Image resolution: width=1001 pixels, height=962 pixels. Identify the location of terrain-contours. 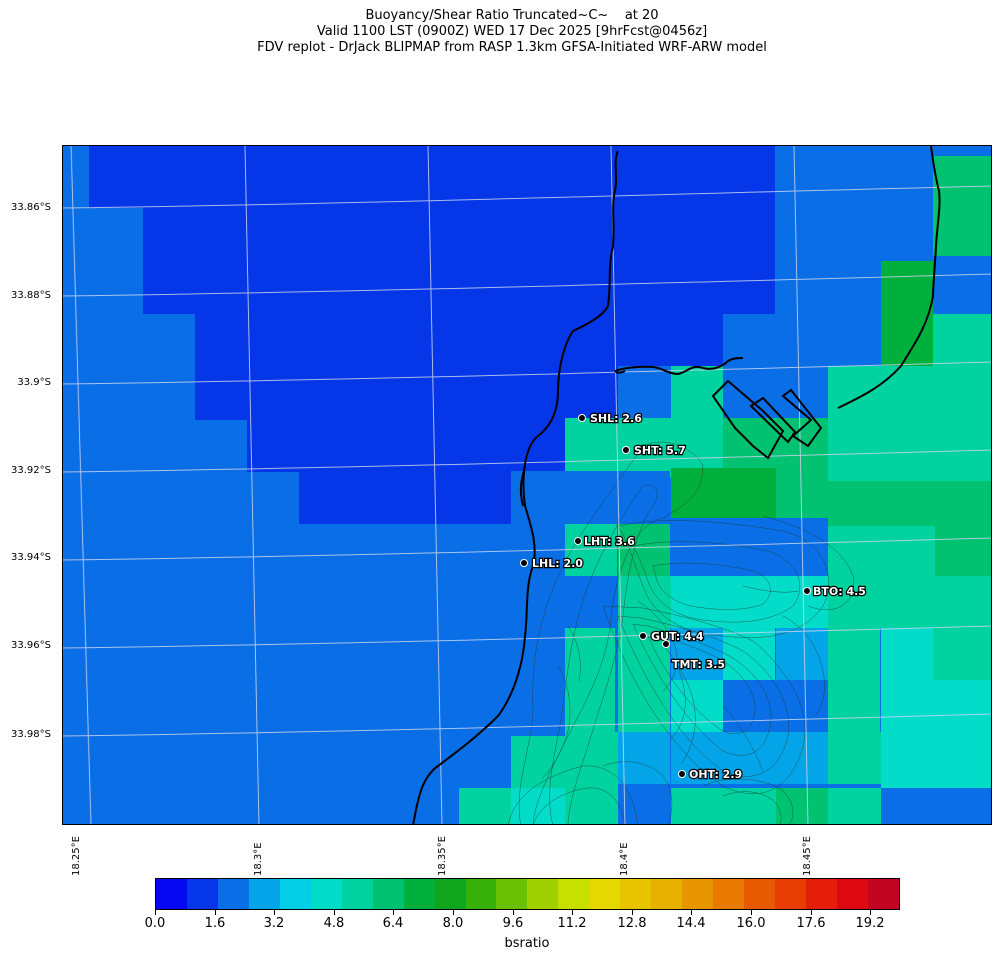
(681, 632).